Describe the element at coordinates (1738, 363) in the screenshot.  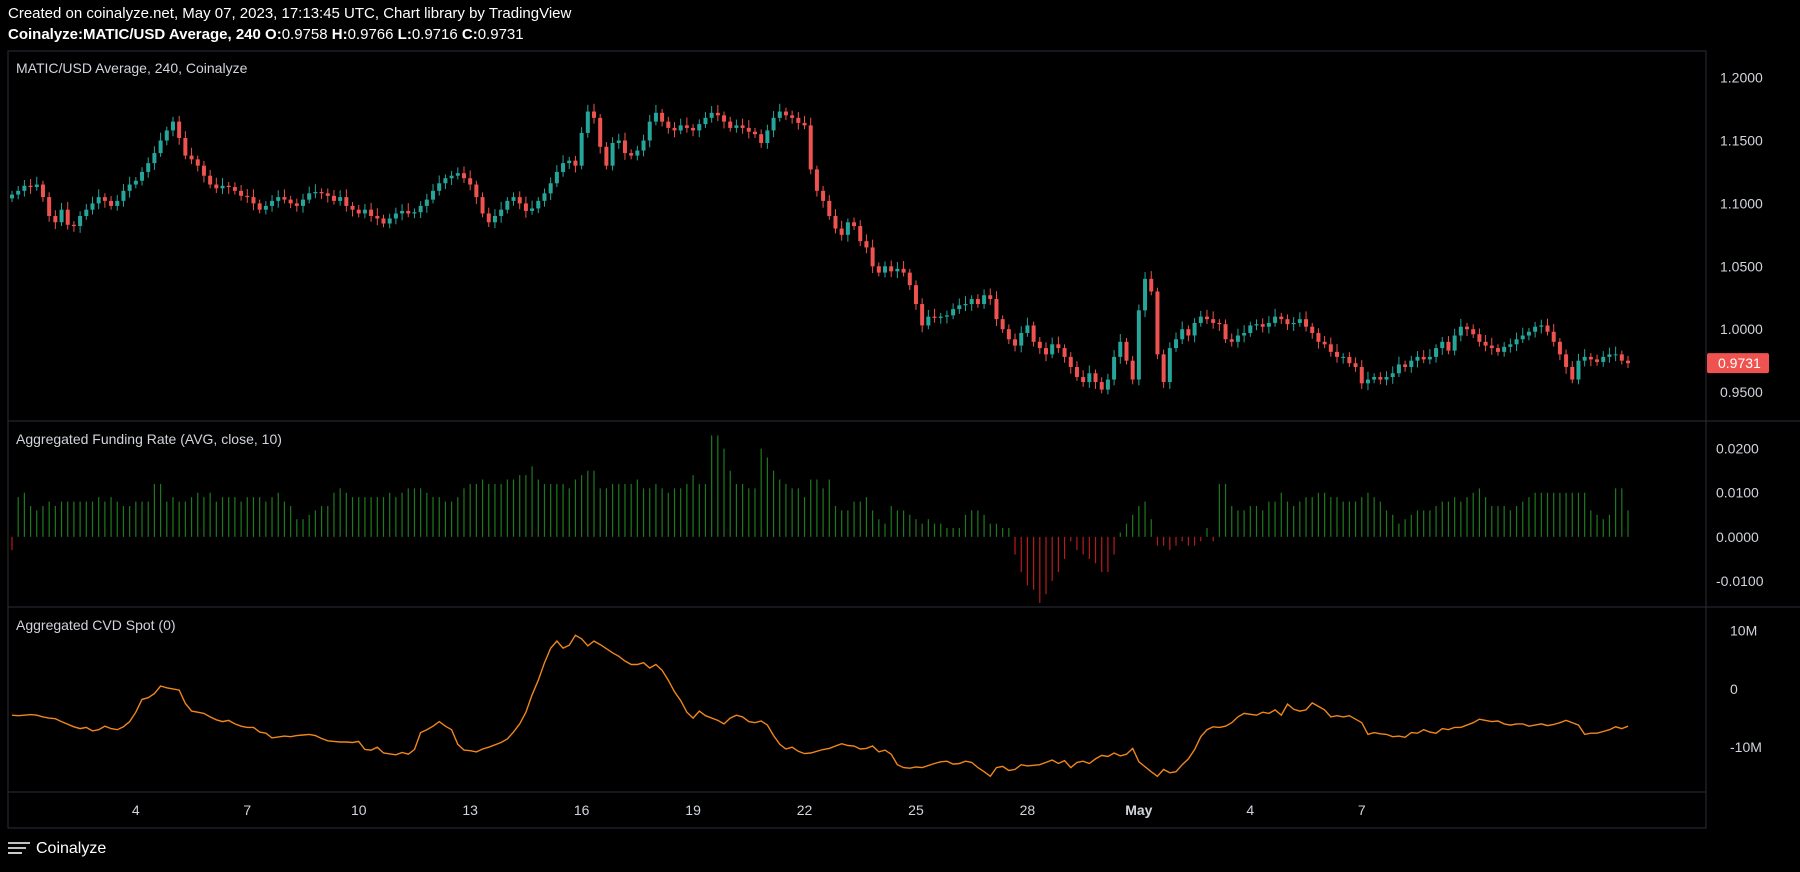
I see `last-price-marker` at that location.